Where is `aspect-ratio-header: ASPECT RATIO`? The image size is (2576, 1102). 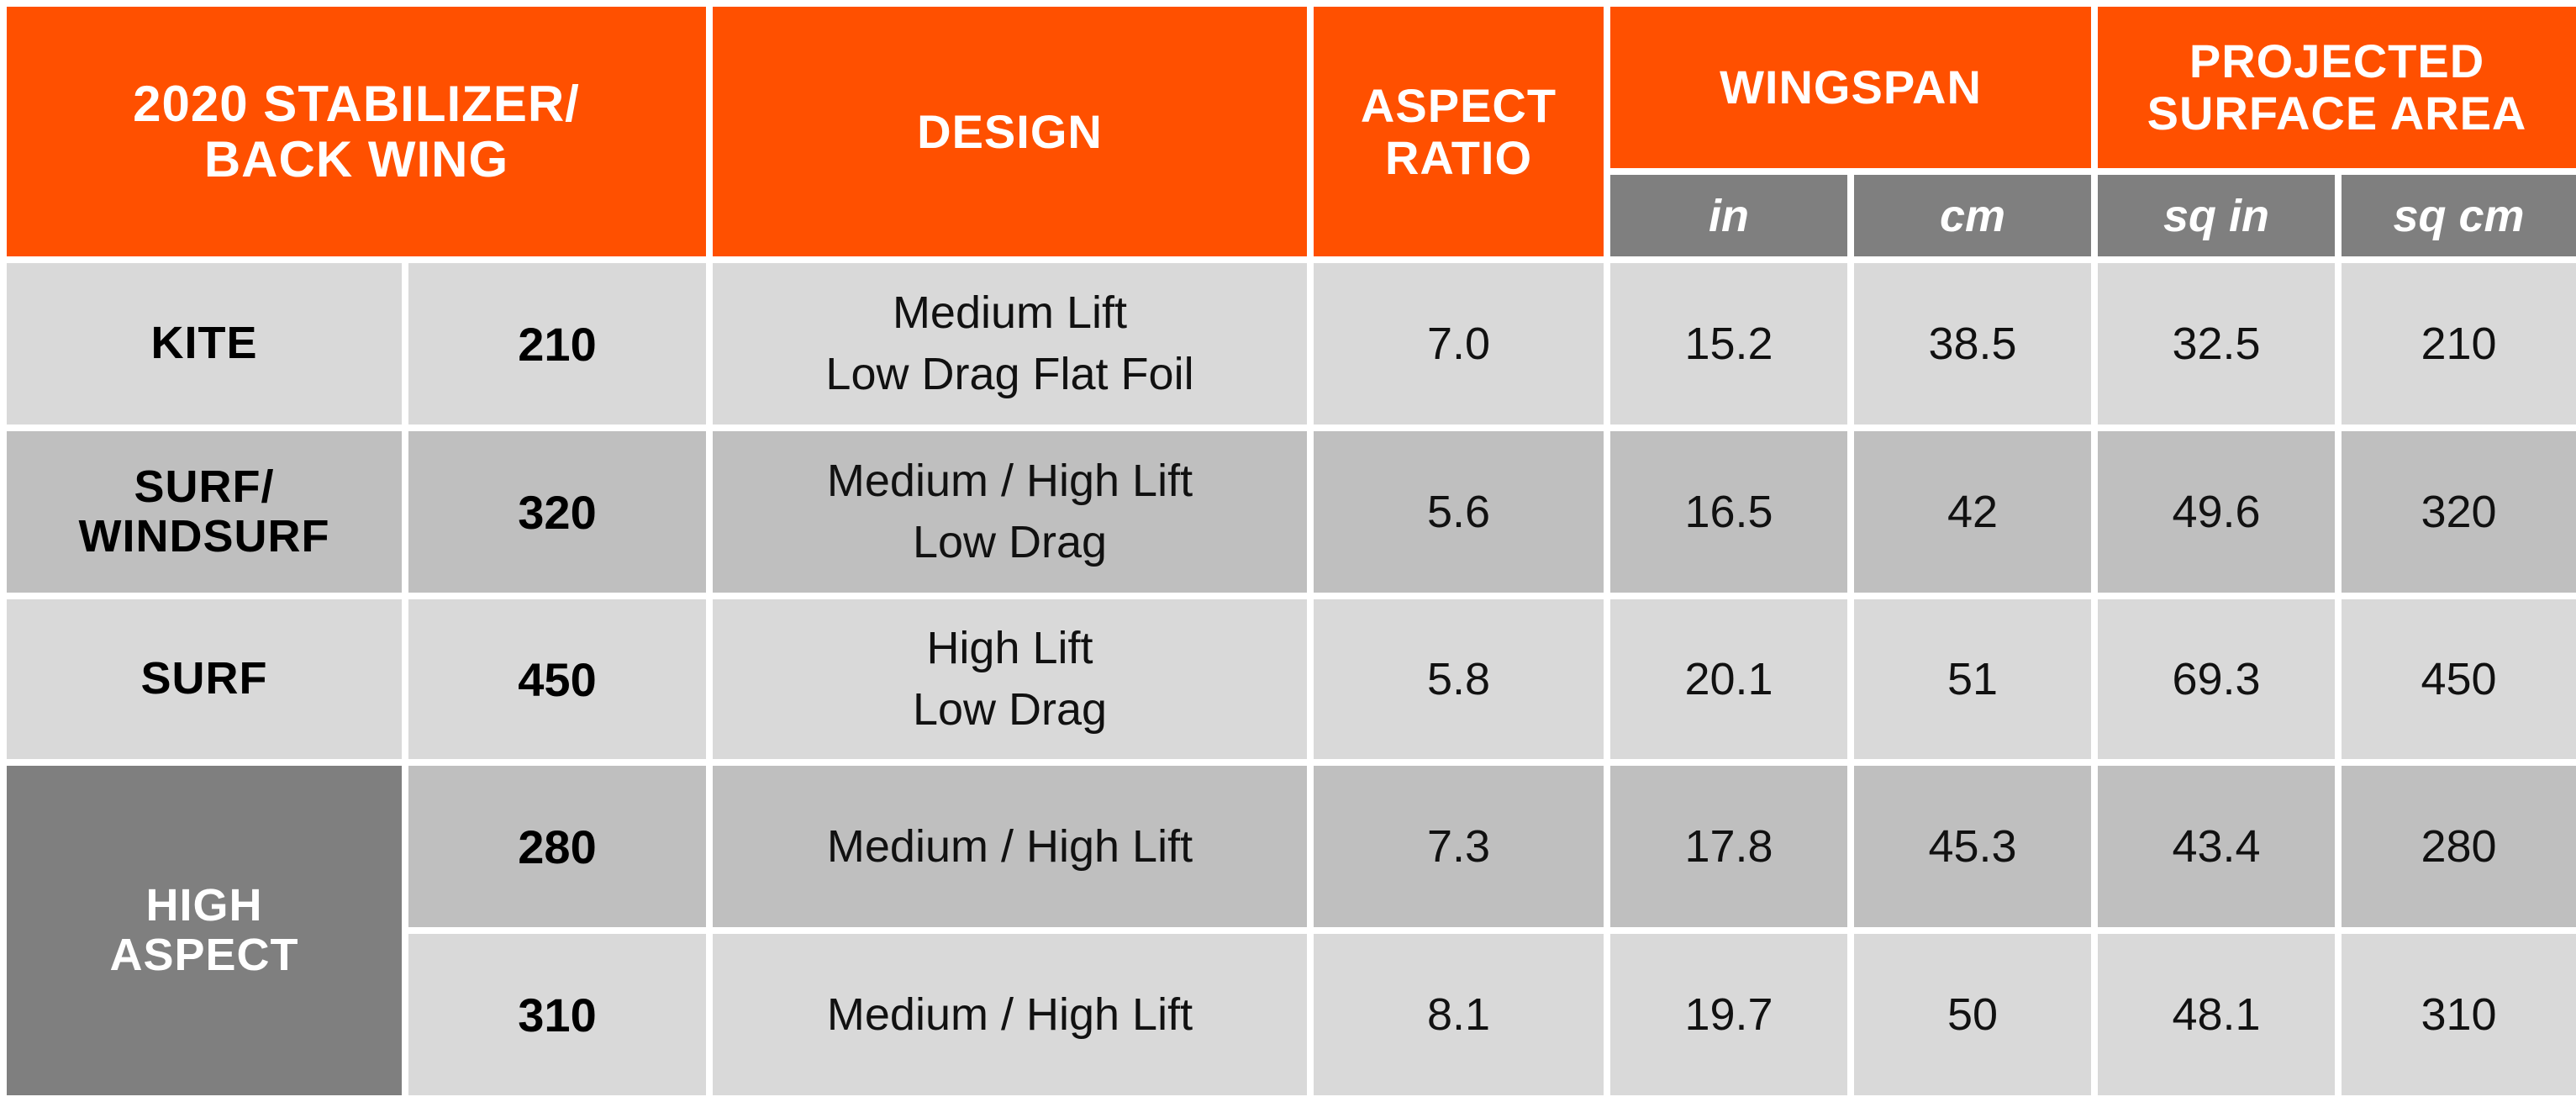 aspect-ratio-header: ASPECT RATIO is located at coordinates (1458, 131).